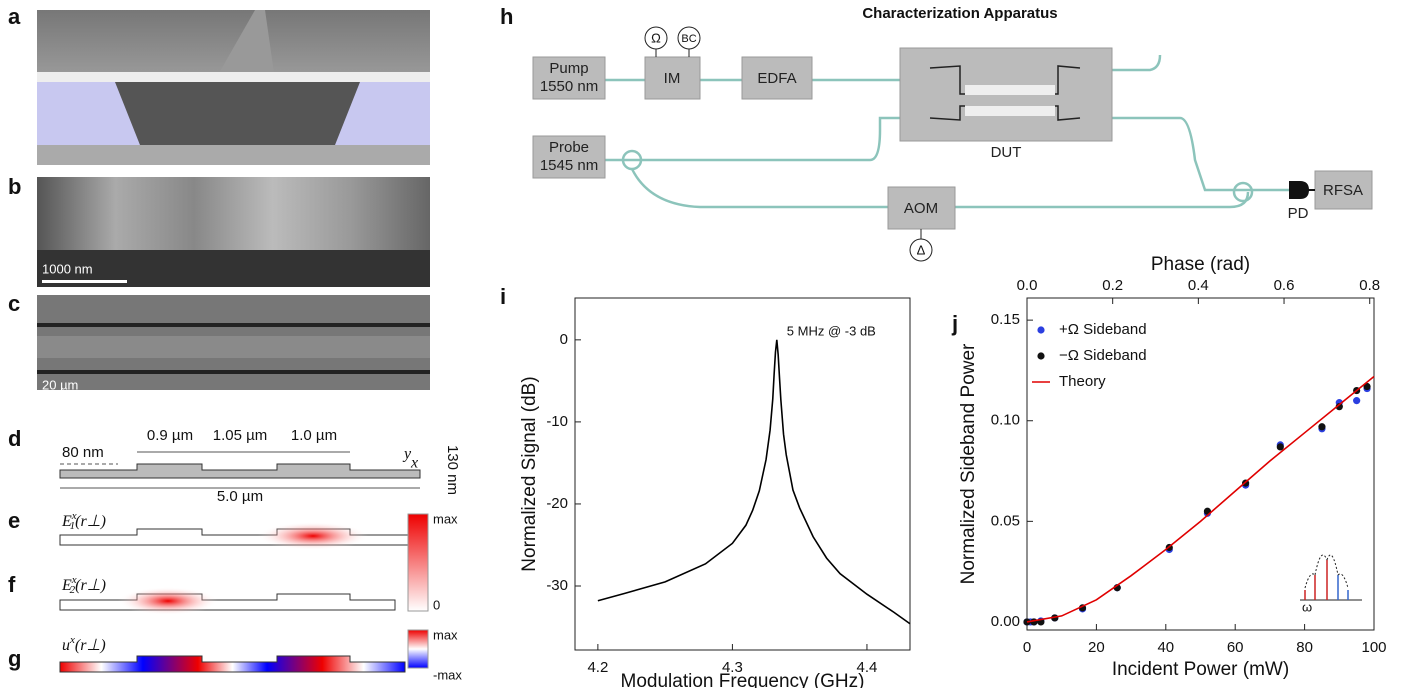  I want to click on y-axis-label: Normalized Sideband Power, so click(968, 463).